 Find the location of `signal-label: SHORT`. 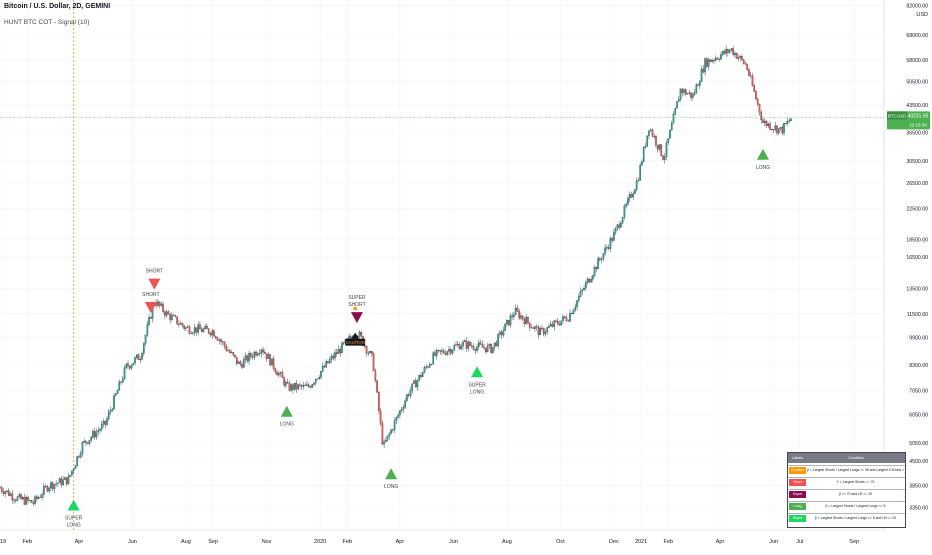

signal-label: SHORT is located at coordinates (150, 295).